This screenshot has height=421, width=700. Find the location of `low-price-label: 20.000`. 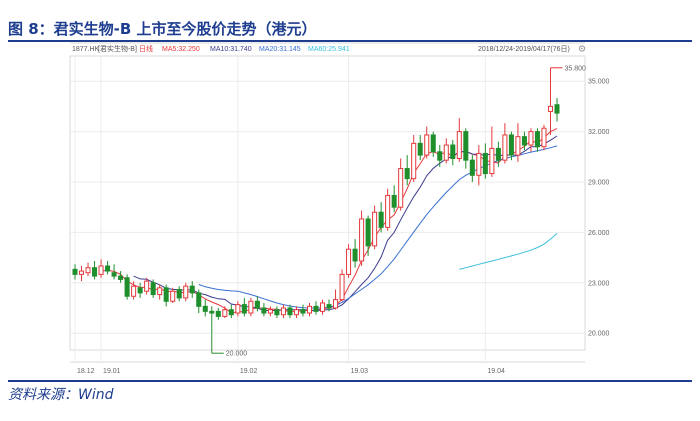

low-price-label: 20.000 is located at coordinates (237, 354).